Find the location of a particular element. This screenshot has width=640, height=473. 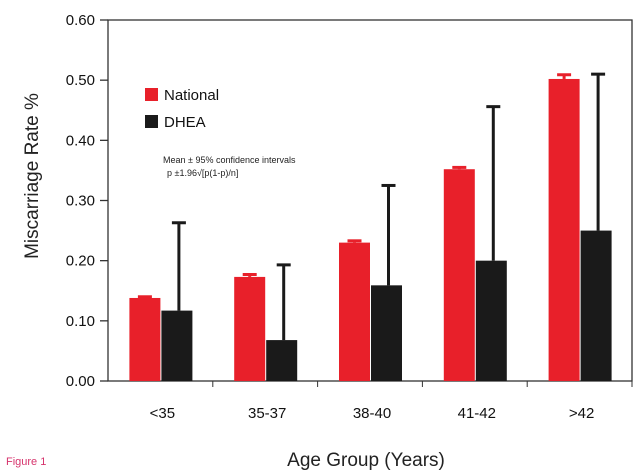

x-tick-label: 35-37 is located at coordinates (267, 413).